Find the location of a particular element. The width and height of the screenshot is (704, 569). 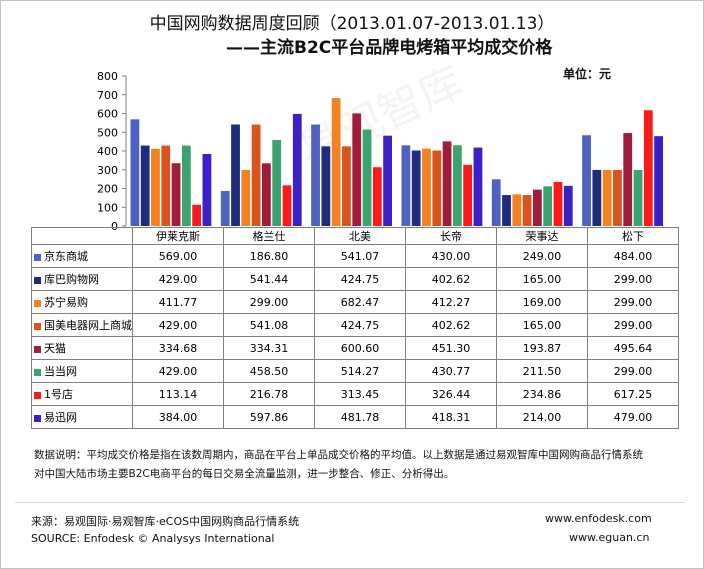

series-name: 1号店 is located at coordinates (58, 394).